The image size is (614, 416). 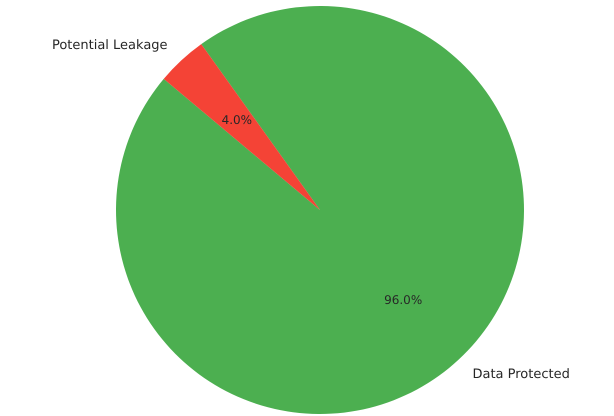 I want to click on slice-label: Data Protected, so click(x=521, y=374).